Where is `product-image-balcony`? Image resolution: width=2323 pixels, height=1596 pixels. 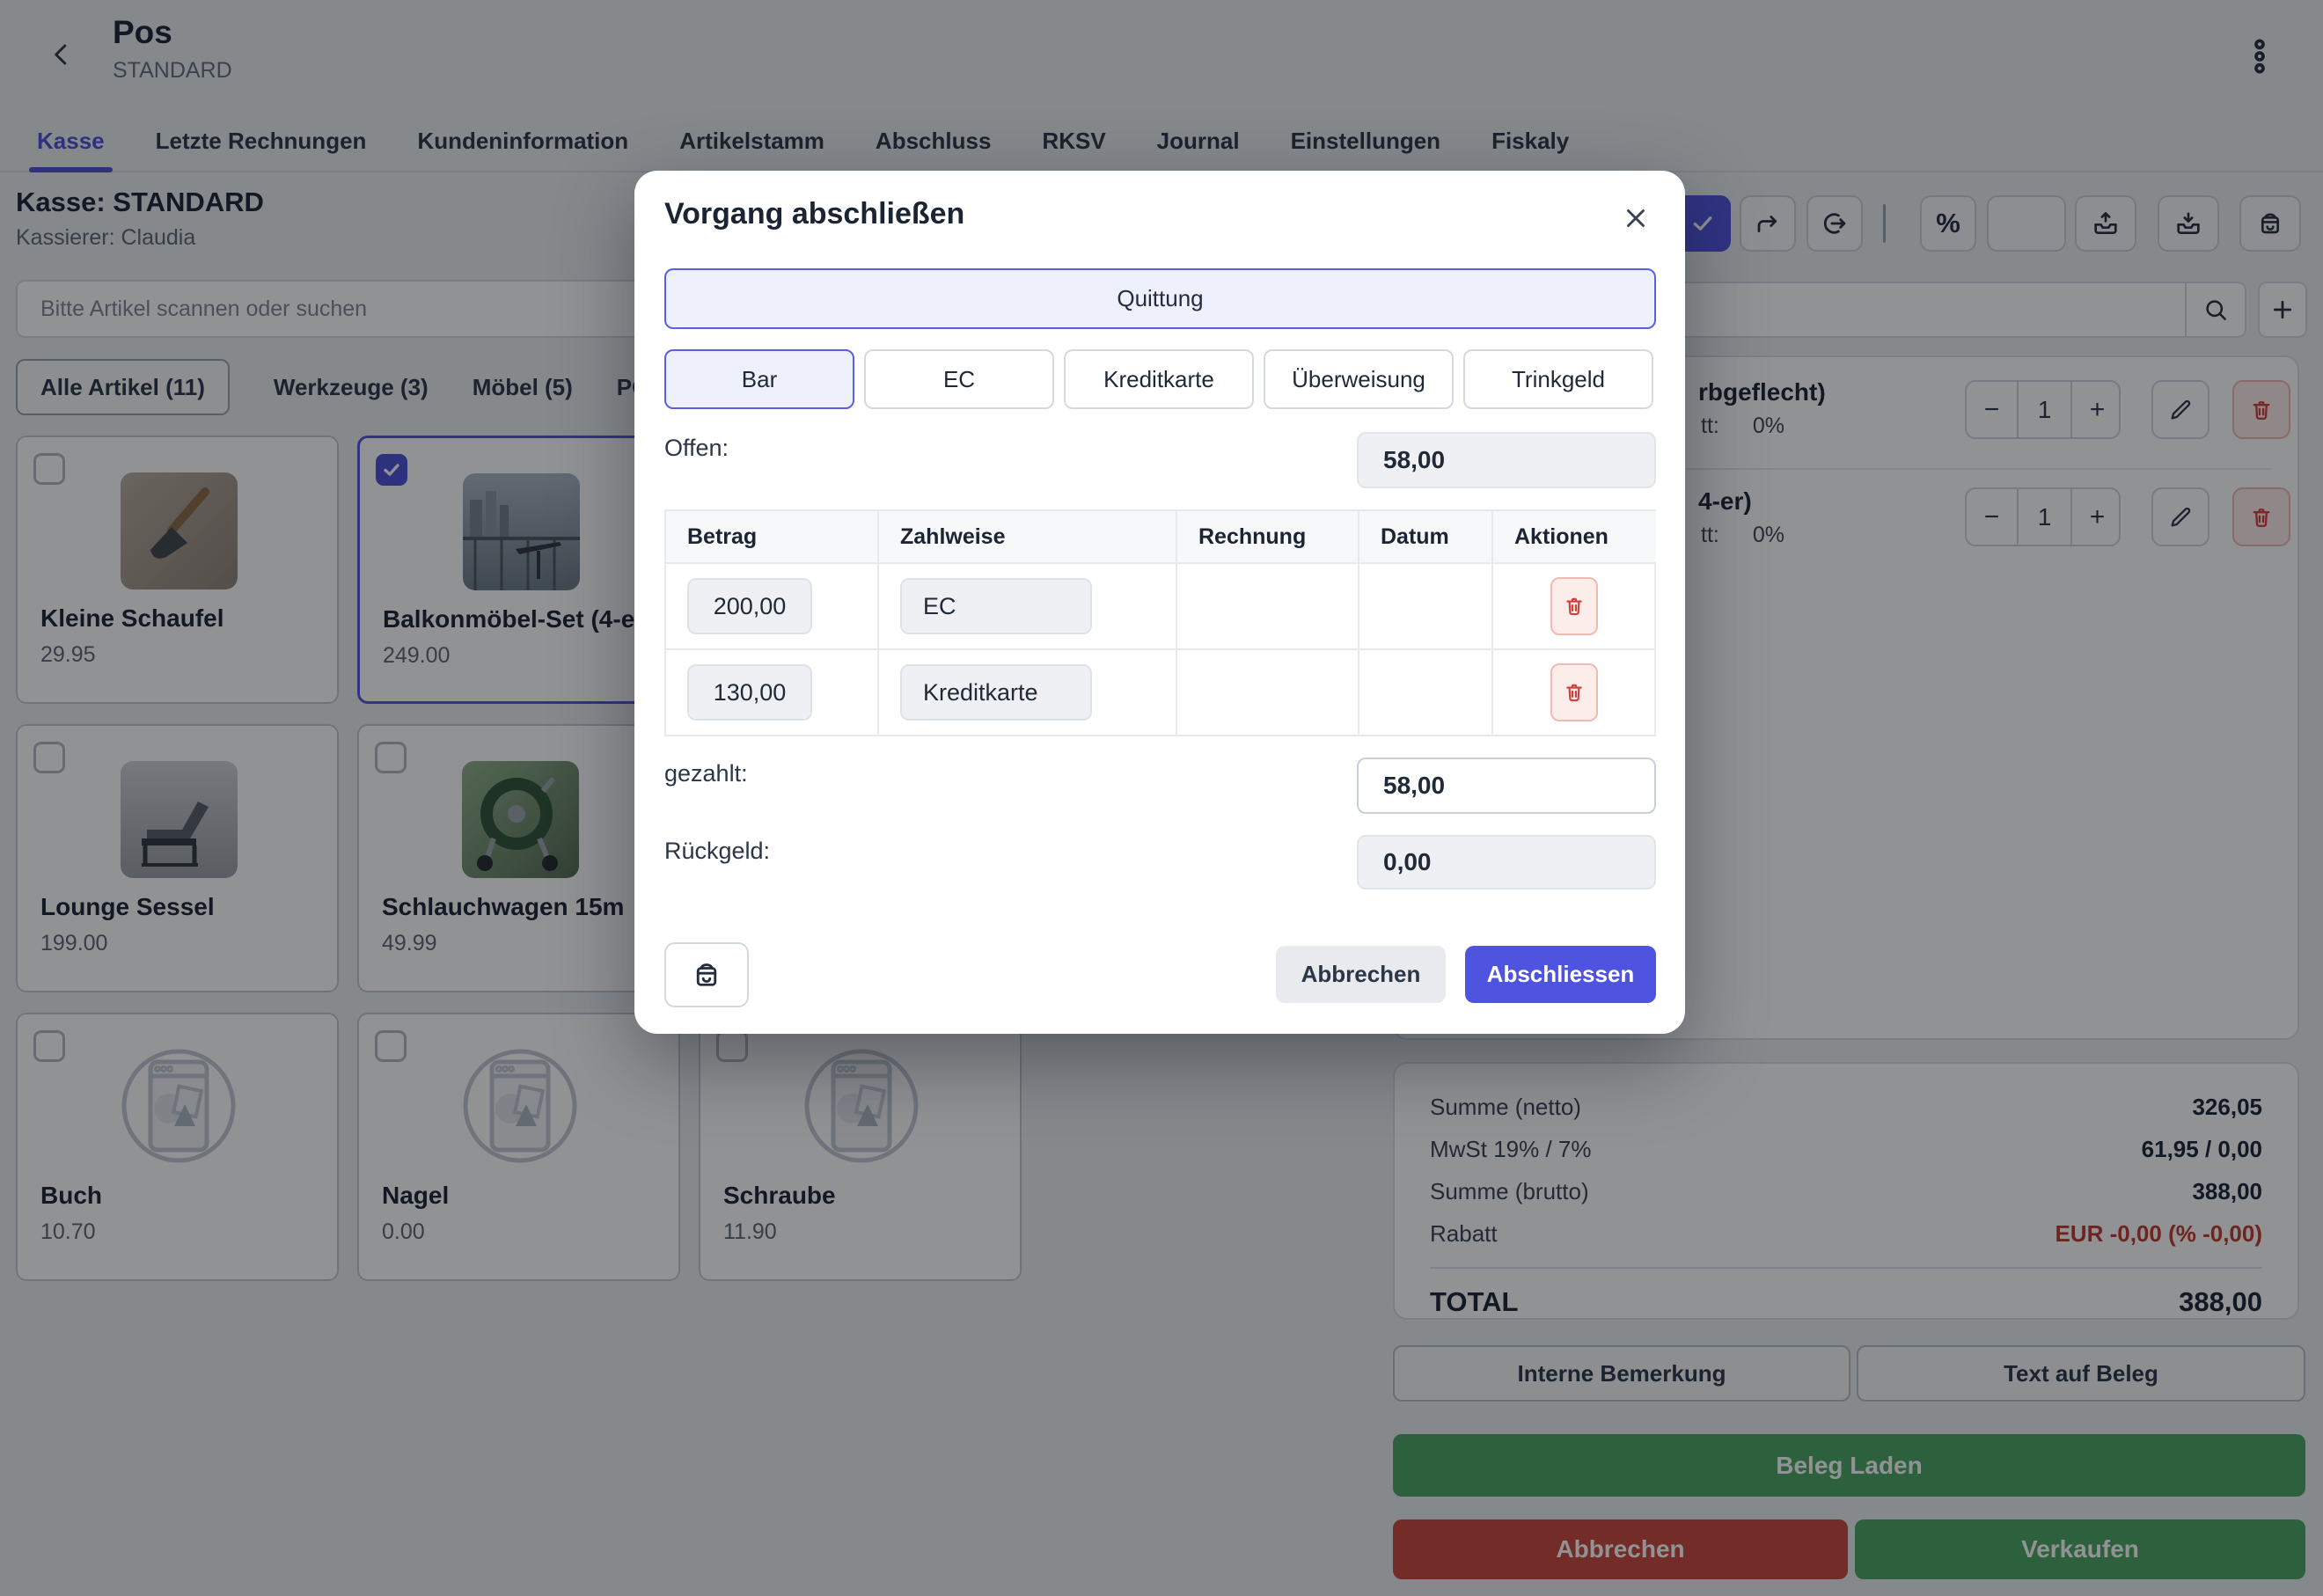 product-image-balcony is located at coordinates (521, 531).